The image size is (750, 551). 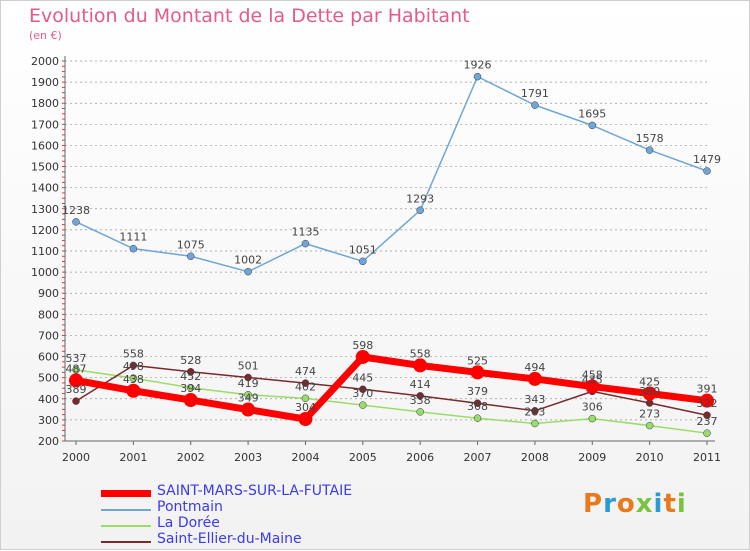 I want to click on data-label: 1135, so click(x=305, y=232).